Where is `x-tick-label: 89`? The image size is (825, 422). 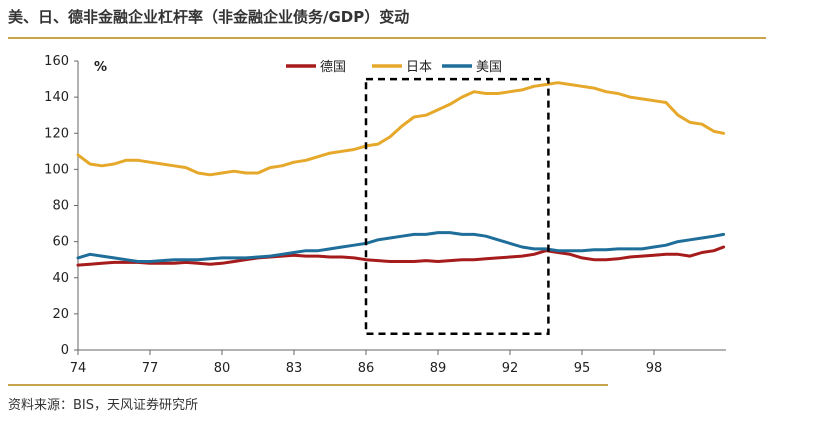 x-tick-label: 89 is located at coordinates (438, 368).